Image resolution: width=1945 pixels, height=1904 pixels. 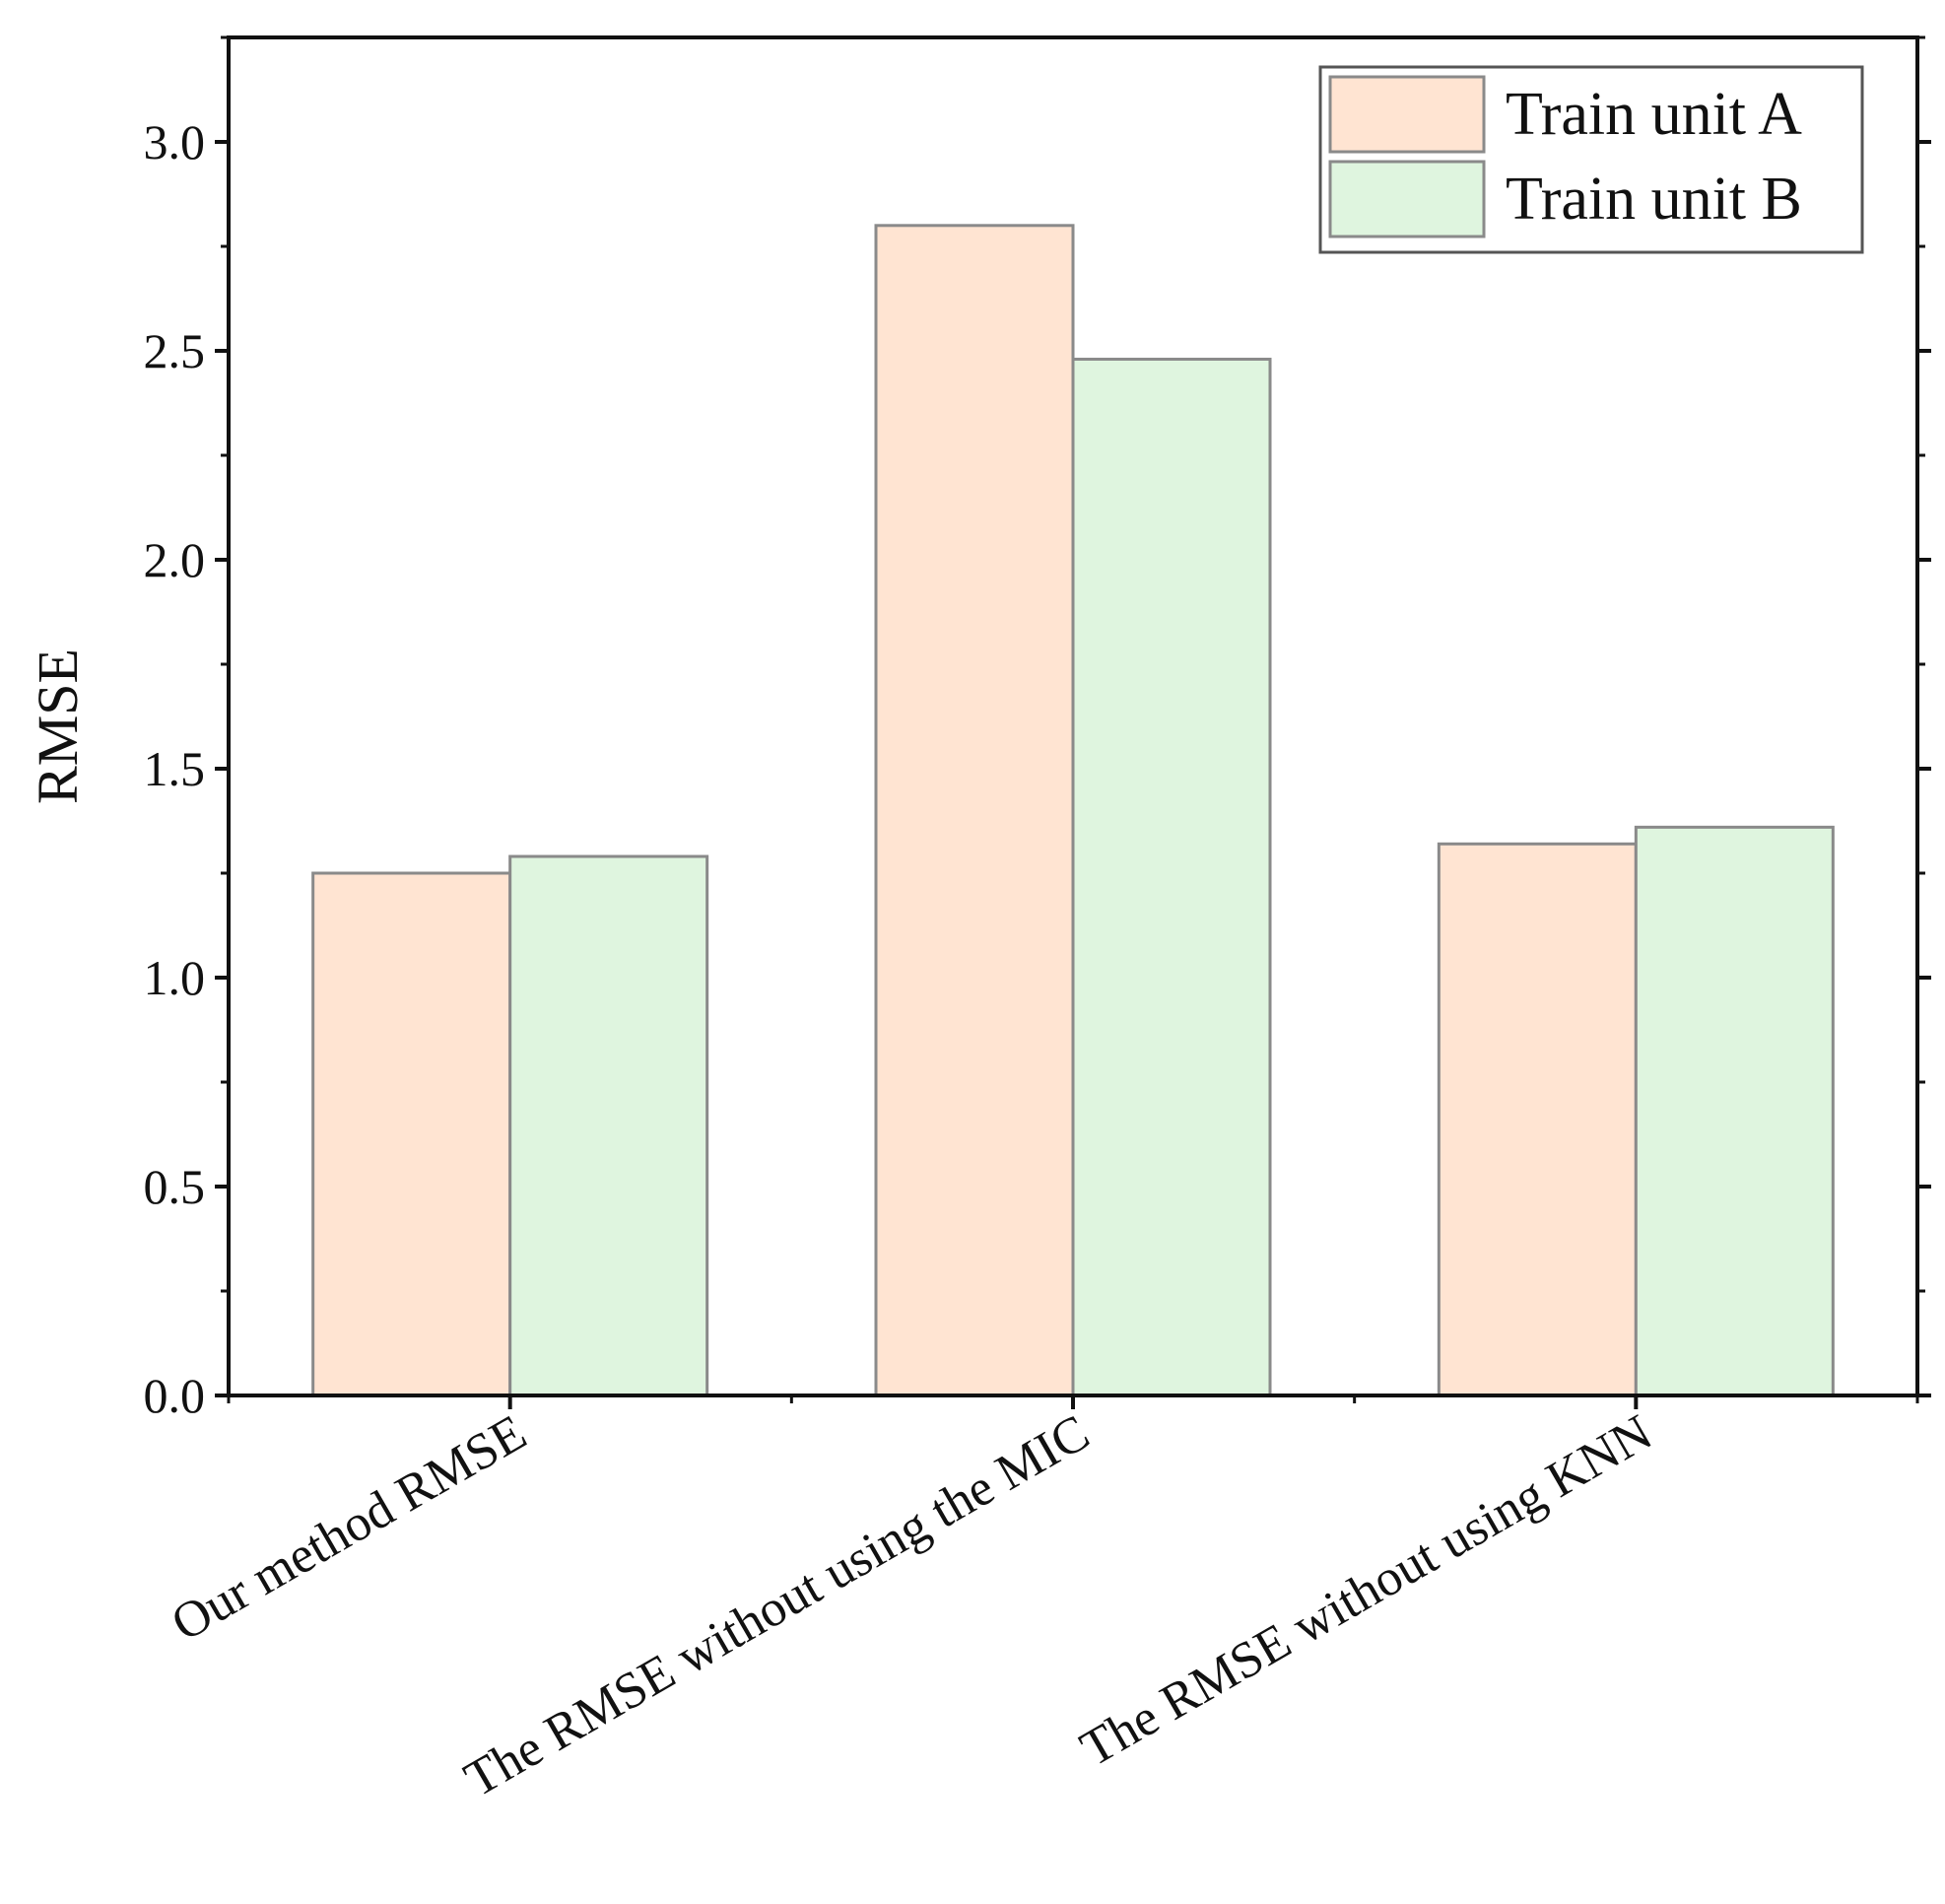 What do you see at coordinates (58, 726) in the screenshot?
I see `y-axis-title: RMSE` at bounding box center [58, 726].